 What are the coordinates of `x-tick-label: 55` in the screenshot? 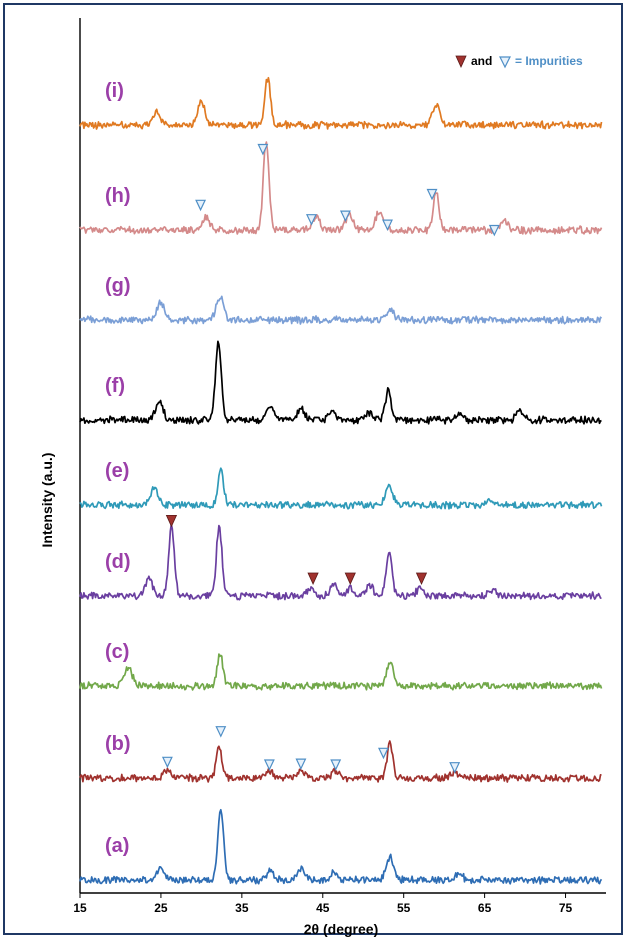 It's located at (404, 908).